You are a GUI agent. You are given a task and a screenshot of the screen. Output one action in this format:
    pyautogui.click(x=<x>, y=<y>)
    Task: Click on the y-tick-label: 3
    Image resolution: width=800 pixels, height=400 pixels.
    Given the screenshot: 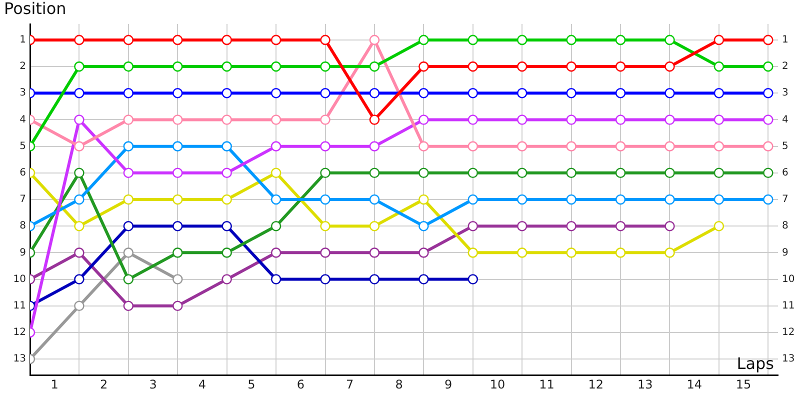 What is the action you would take?
    pyautogui.click(x=23, y=93)
    